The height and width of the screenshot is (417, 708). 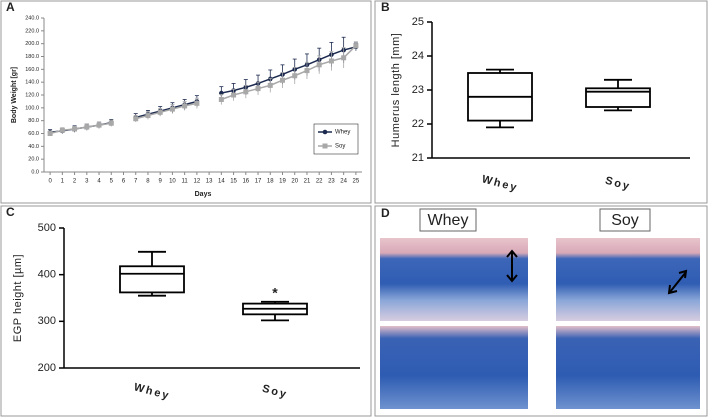 What do you see at coordinates (319, 182) in the screenshot?
I see `x-tick-label: 22` at bounding box center [319, 182].